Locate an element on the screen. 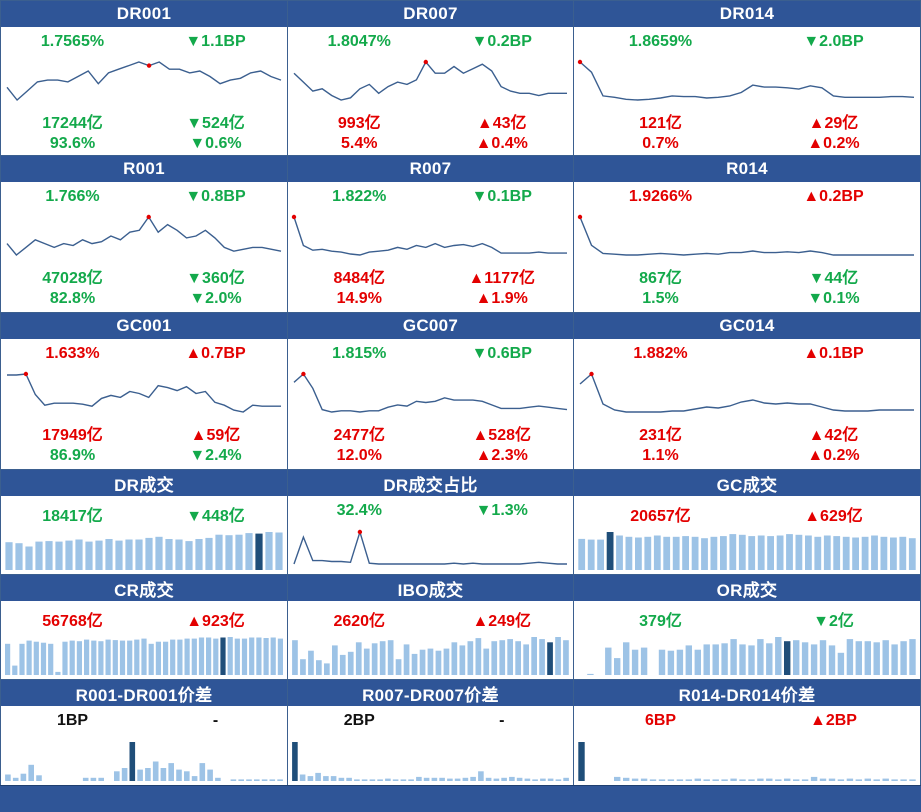 Image resolution: width=921 pixels, height=812 pixels. primary-stat-value: 2620亿 is located at coordinates (359, 621).